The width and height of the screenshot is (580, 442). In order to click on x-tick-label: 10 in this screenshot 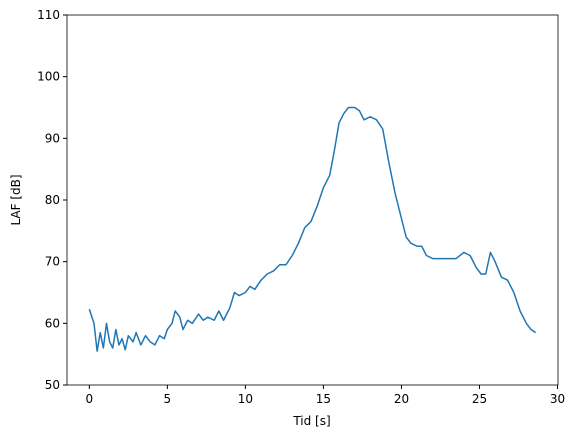, I will do `click(245, 399)`.